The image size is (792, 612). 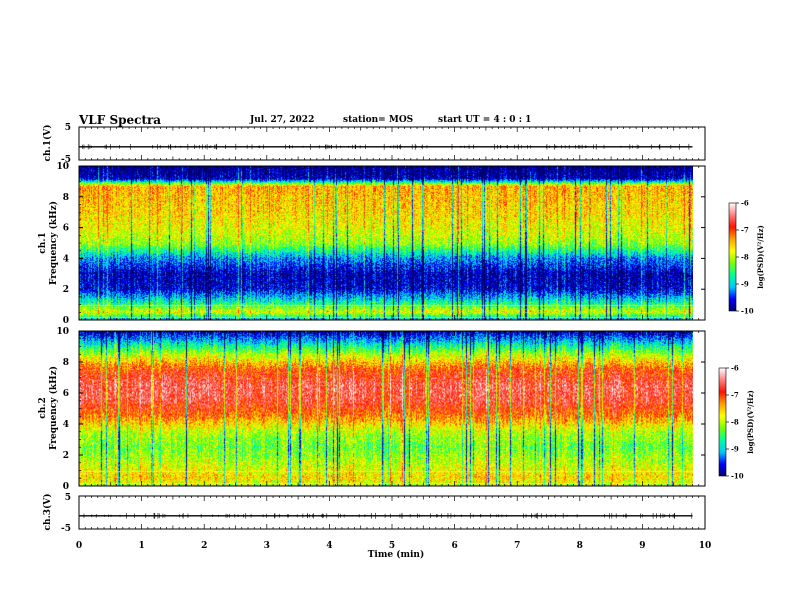 I want to click on x-tick-label: 10, so click(x=705, y=546).